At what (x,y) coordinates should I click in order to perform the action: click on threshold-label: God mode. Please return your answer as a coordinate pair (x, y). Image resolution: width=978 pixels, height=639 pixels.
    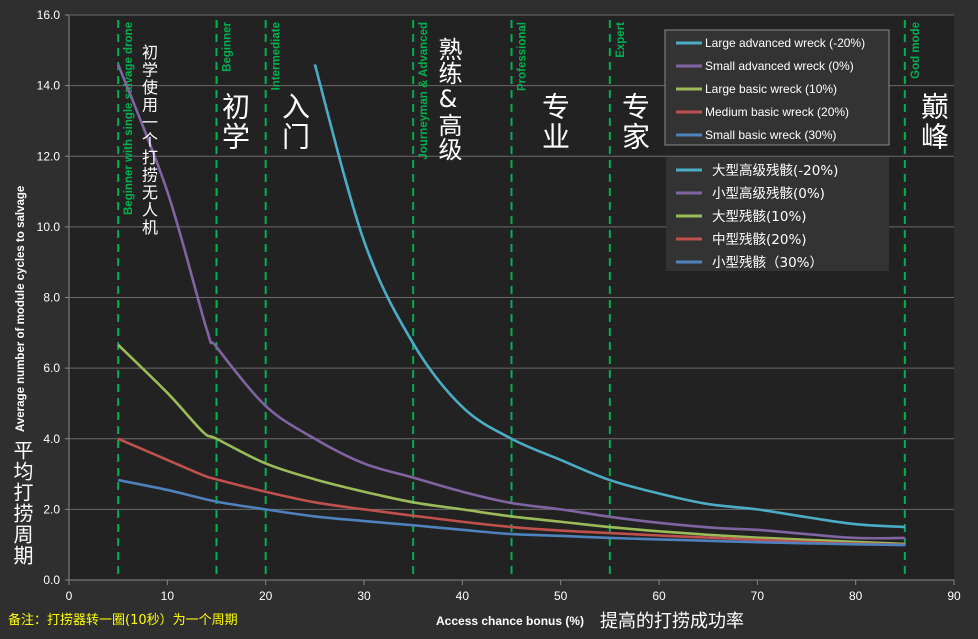
    Looking at the image, I should click on (916, 50).